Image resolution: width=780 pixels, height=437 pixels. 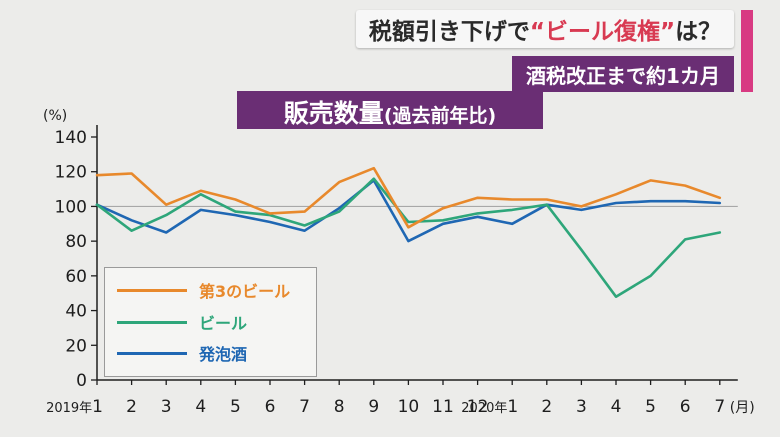 What do you see at coordinates (76, 277) in the screenshot?
I see `y-tick-label: 60` at bounding box center [76, 277].